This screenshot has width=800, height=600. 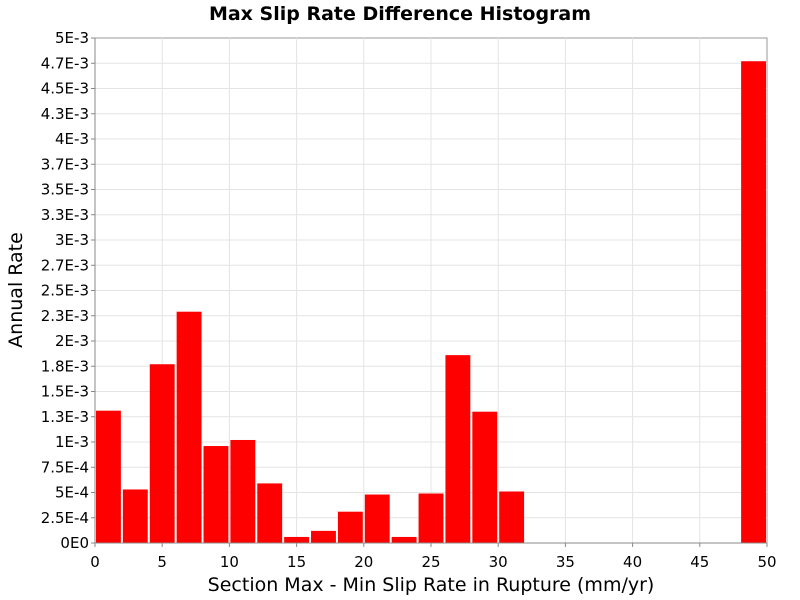 I want to click on y-tick-label: 7.5E-4, so click(x=65, y=467).